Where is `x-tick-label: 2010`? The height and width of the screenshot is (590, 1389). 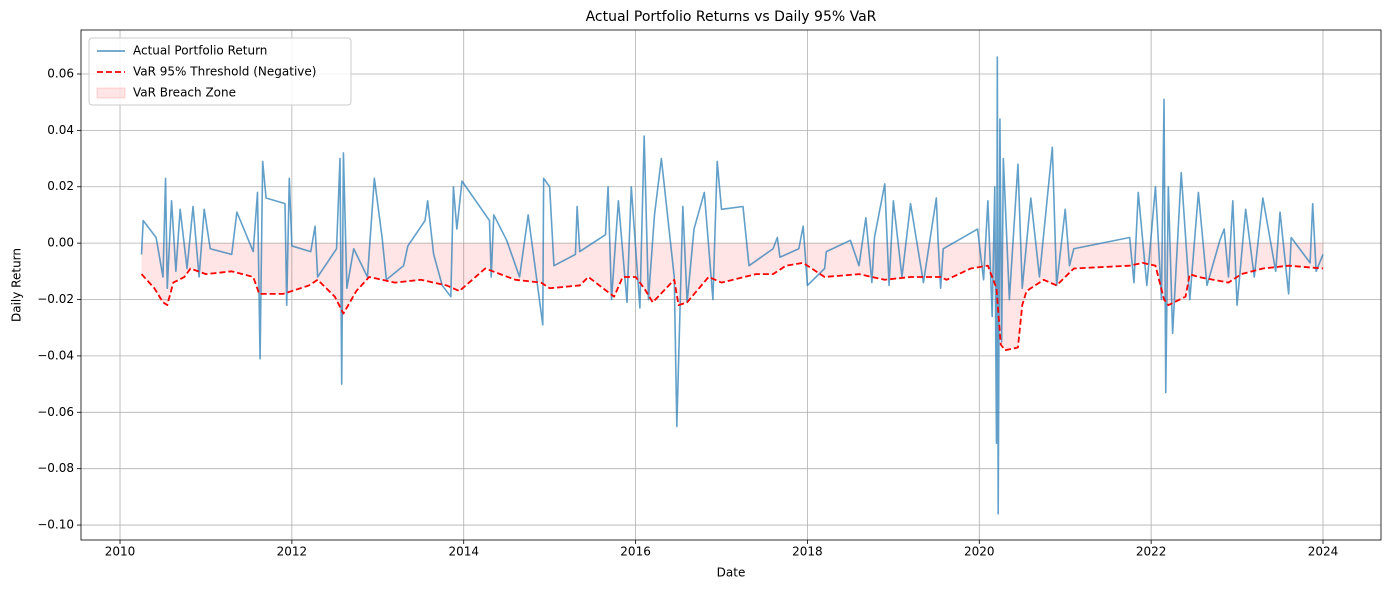
x-tick-label: 2010 is located at coordinates (120, 552).